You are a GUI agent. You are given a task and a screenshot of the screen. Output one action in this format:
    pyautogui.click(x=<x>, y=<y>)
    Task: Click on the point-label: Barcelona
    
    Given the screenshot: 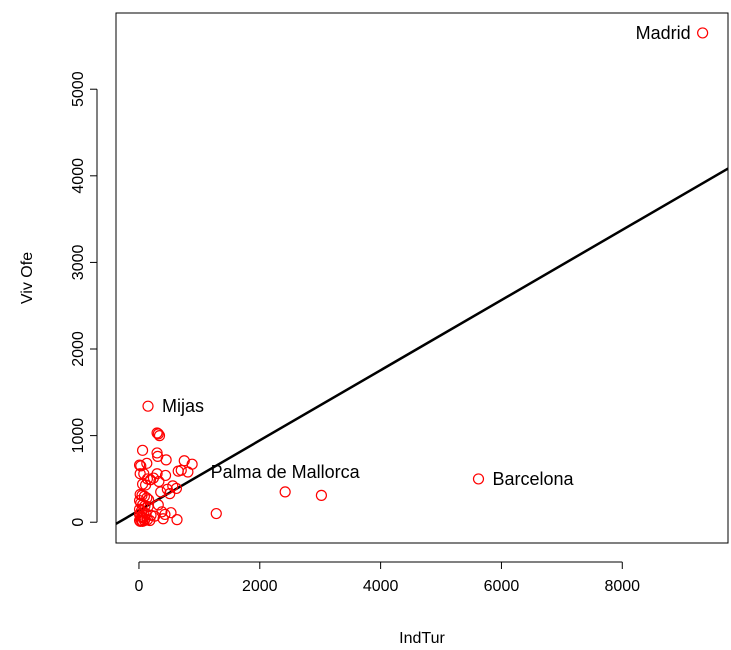 What is the action you would take?
    pyautogui.click(x=533, y=479)
    